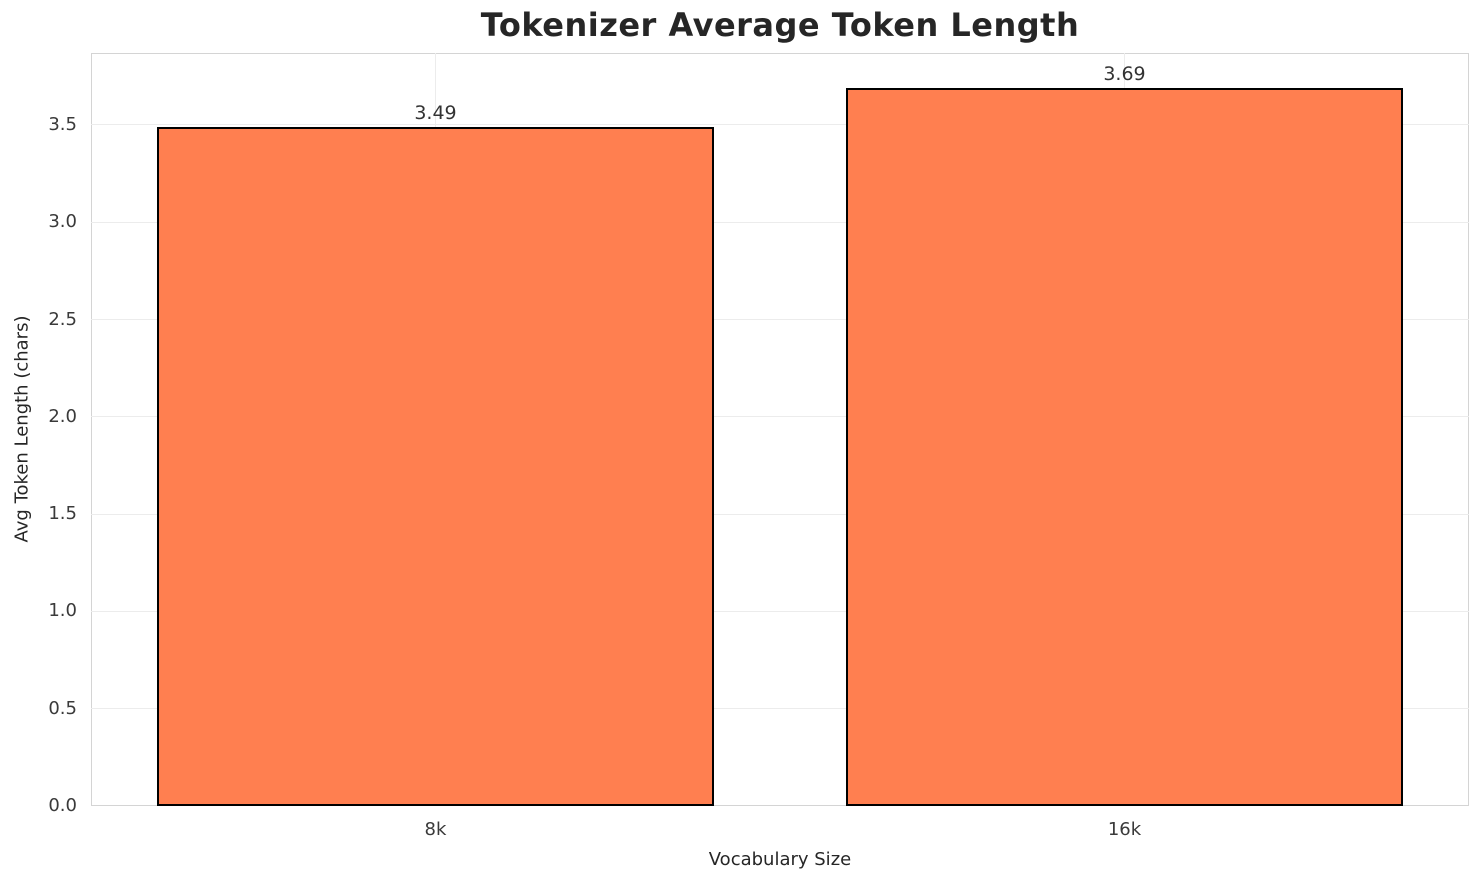  Describe the element at coordinates (1124, 829) in the screenshot. I see `x-tick-label: 16k` at that location.